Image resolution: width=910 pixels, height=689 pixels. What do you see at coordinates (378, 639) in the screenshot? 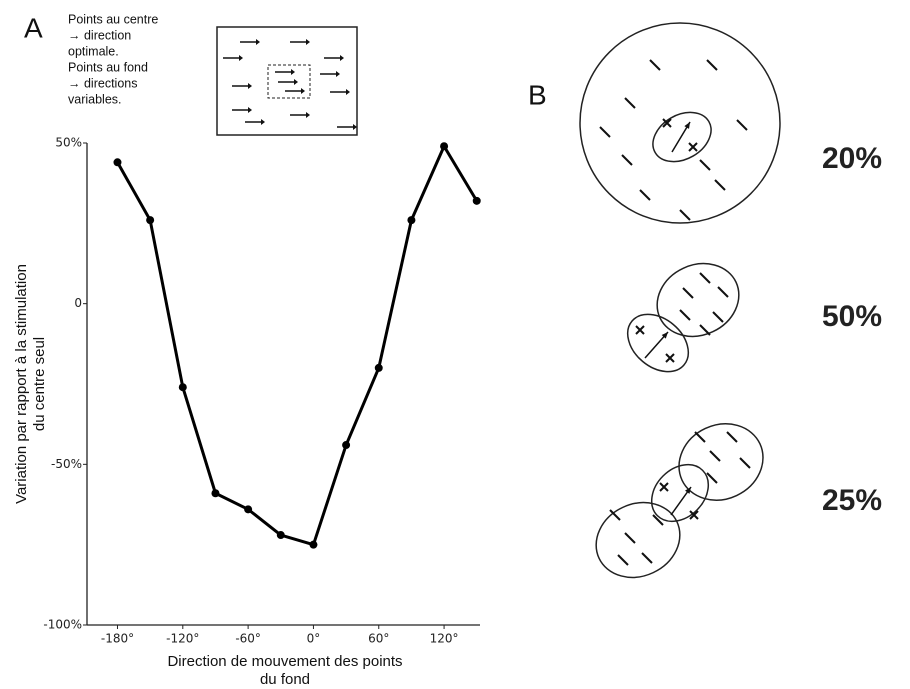
I see `x-tick-label: 60°` at bounding box center [378, 639].